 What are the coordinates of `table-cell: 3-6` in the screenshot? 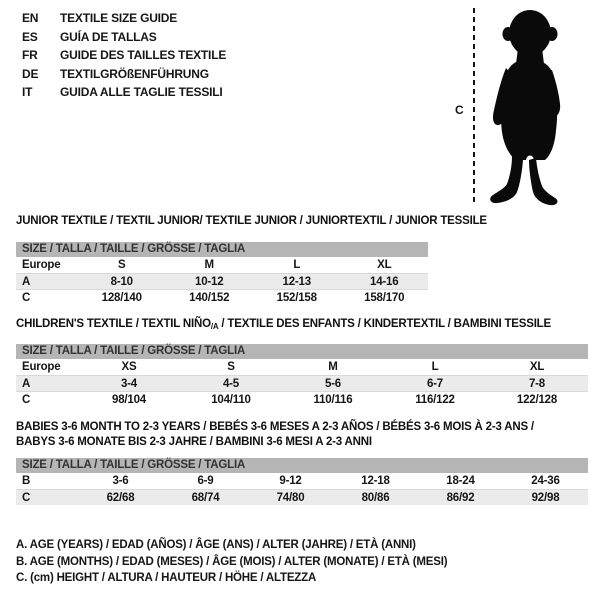 It's located at (120, 481).